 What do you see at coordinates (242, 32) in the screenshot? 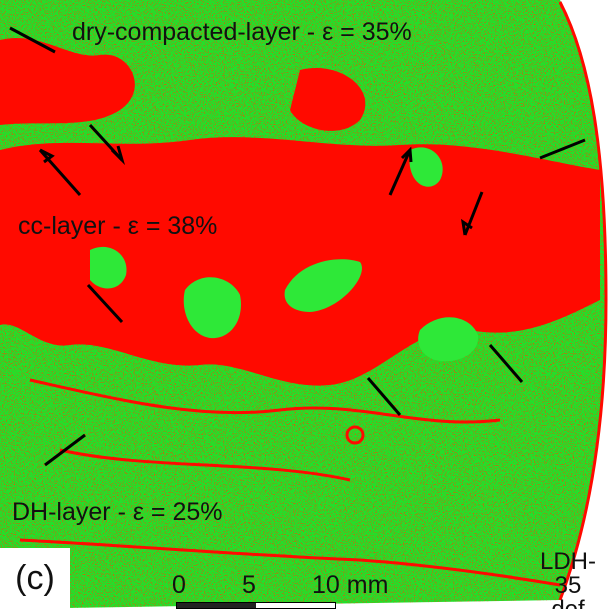
I see `dry-compacted-layer-label: dry-compacted-layer - ε = 35%` at bounding box center [242, 32].